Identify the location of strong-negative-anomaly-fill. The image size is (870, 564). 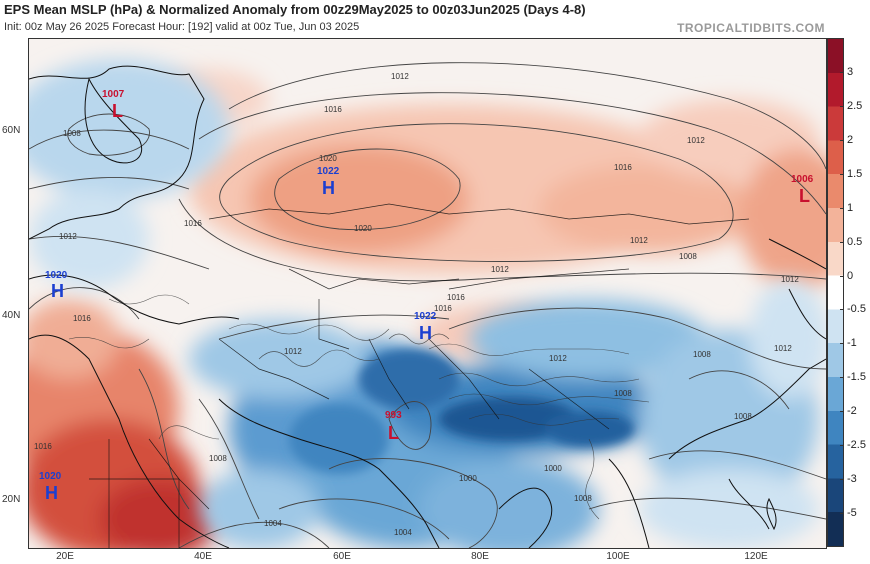
(461, 411).